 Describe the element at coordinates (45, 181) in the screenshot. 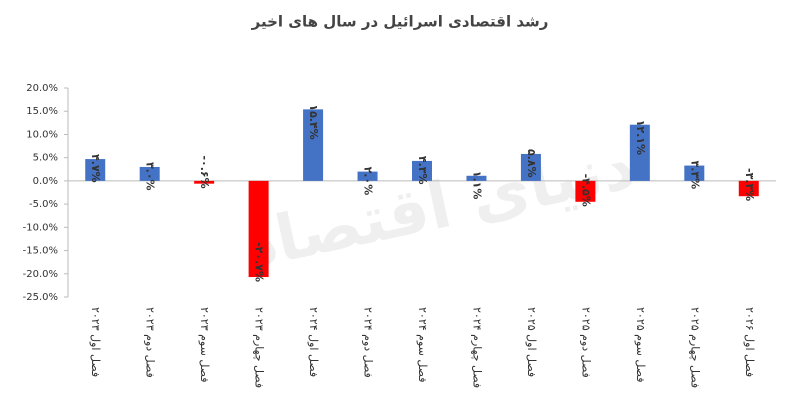

I see `y-tick-label: 0.0%` at that location.